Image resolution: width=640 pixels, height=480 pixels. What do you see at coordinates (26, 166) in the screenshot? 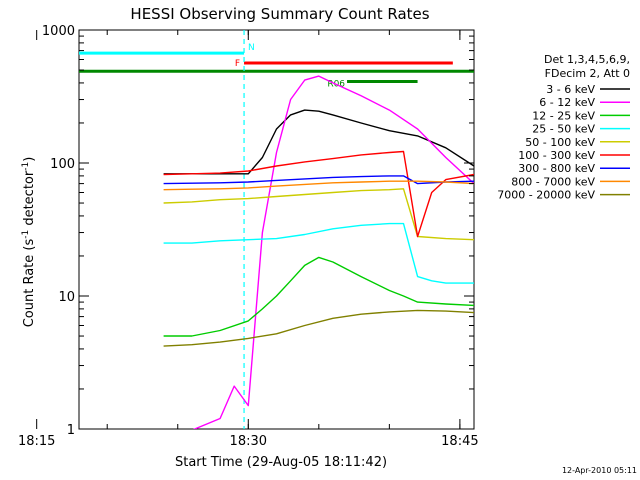
I see `y-axis-label-exp2: -1` at bounding box center [26, 166].